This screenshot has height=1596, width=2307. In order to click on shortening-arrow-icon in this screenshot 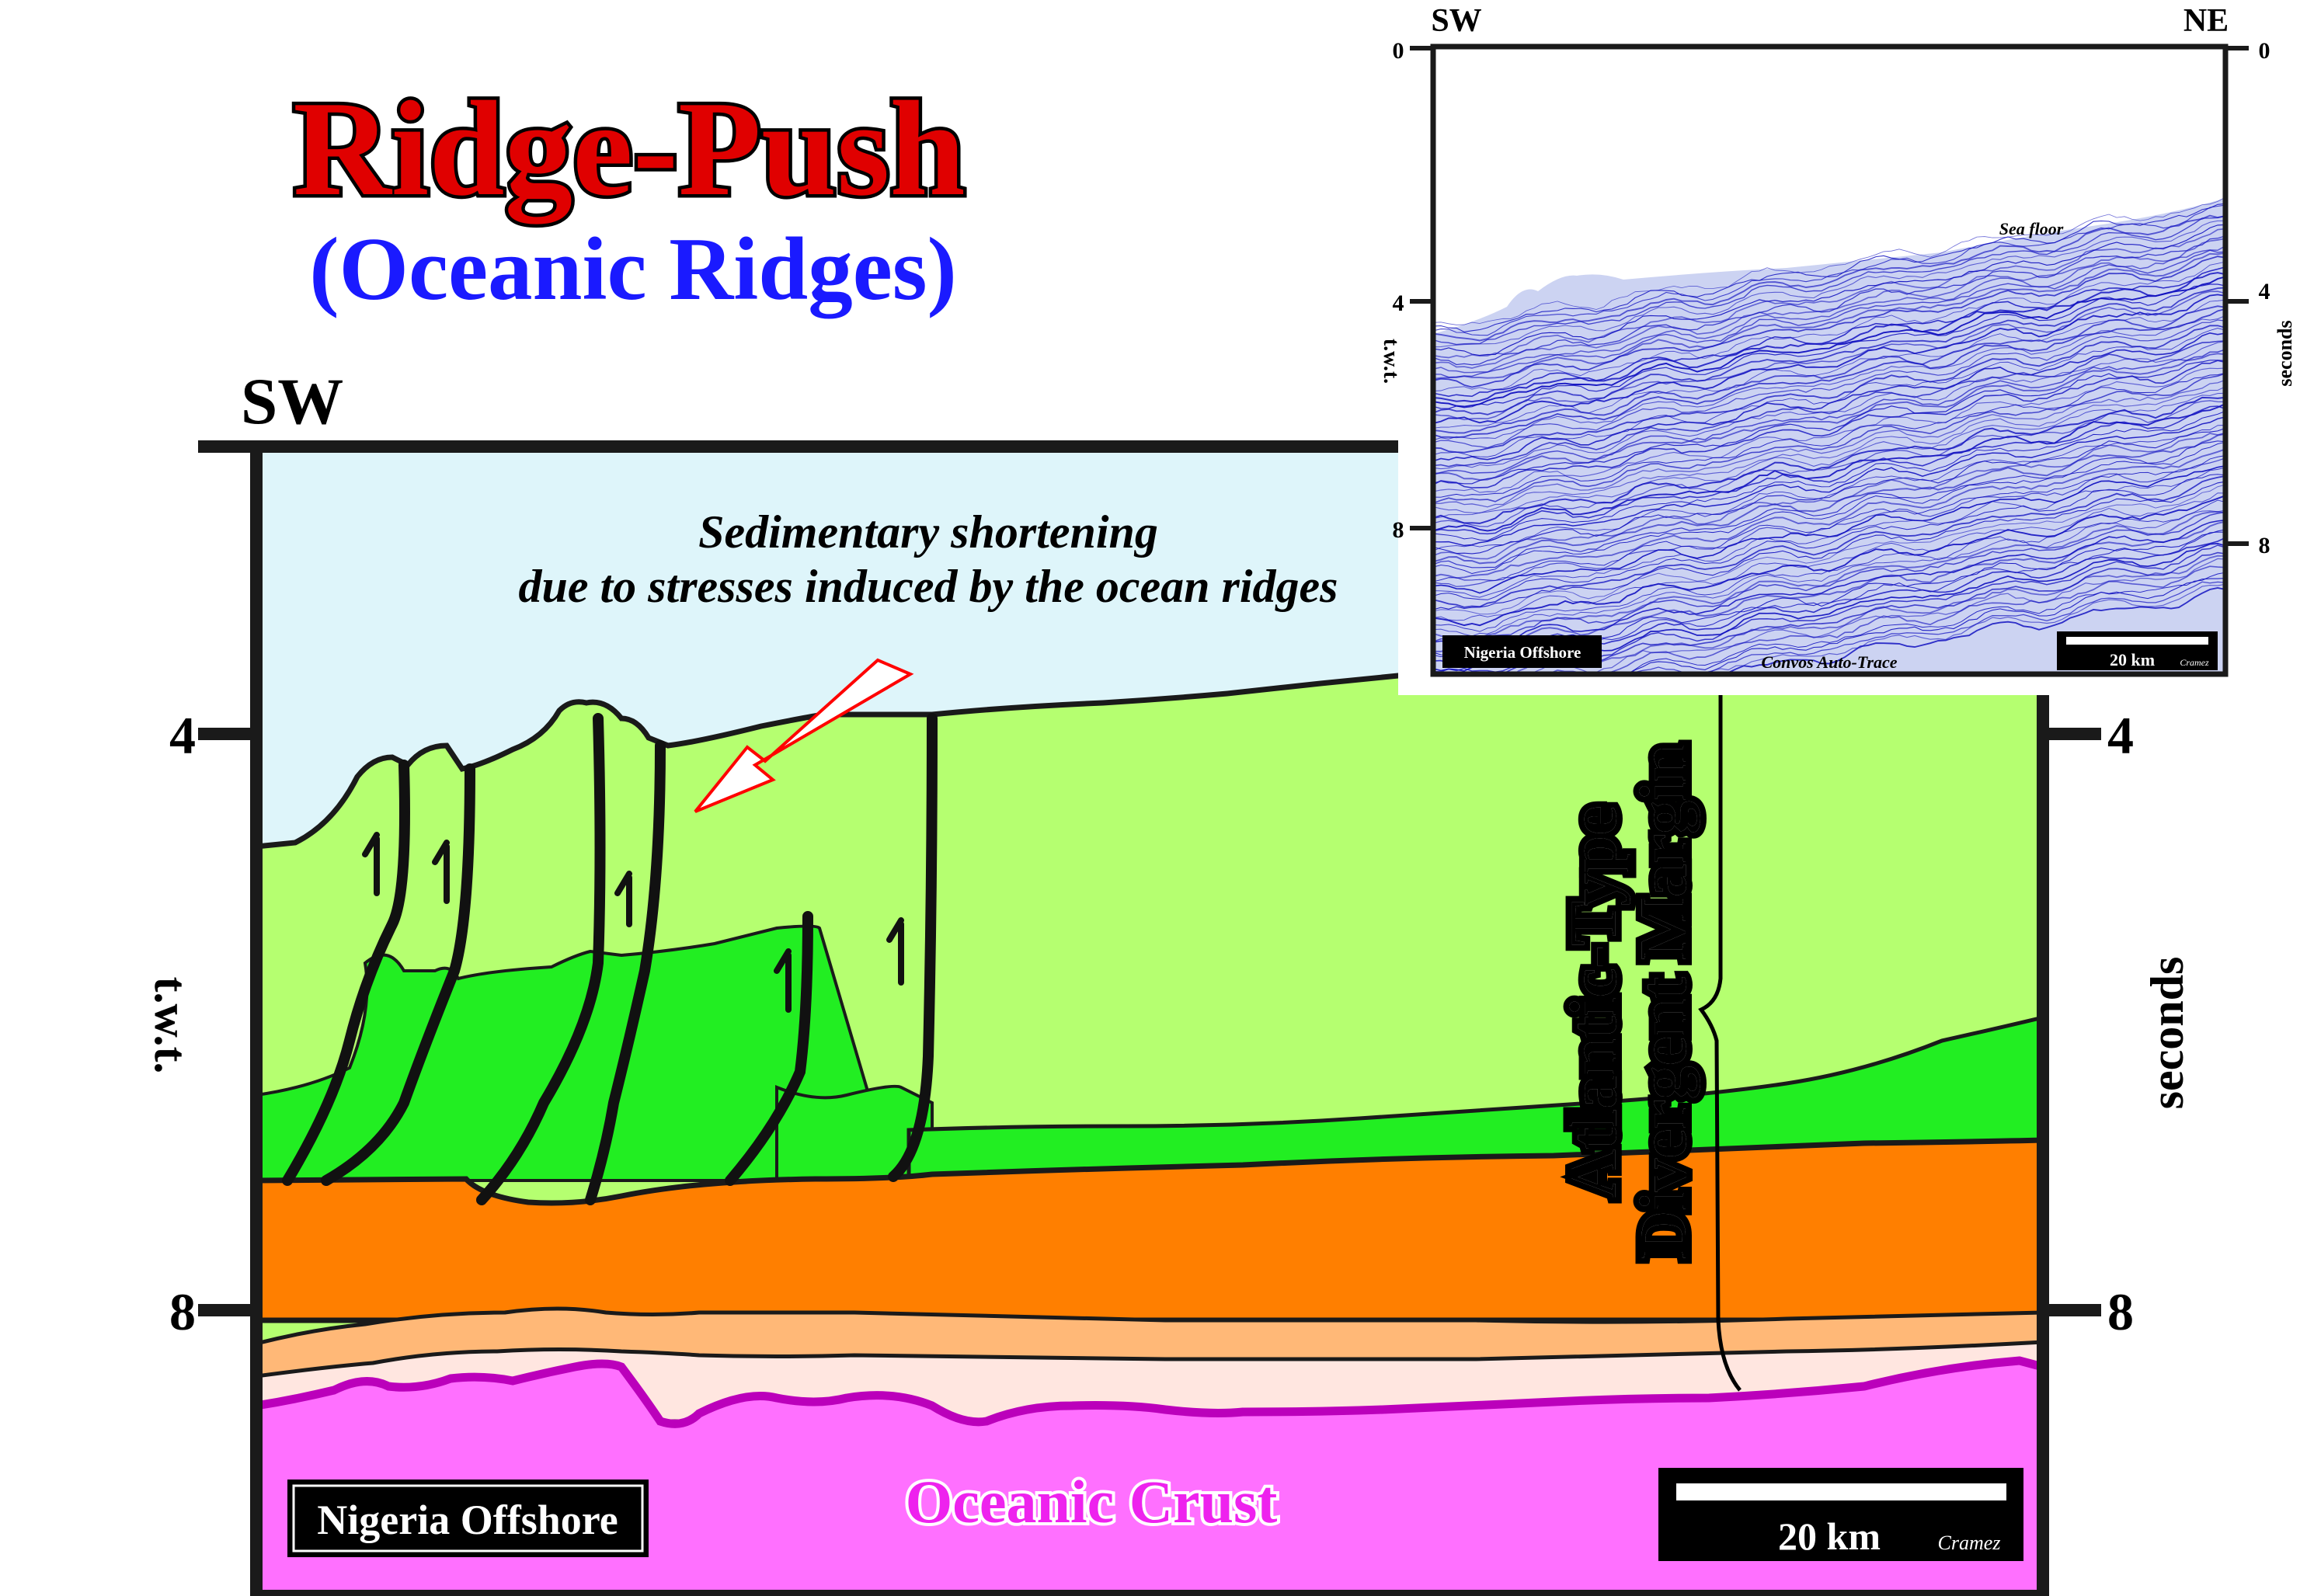, I will do `click(804, 736)`.